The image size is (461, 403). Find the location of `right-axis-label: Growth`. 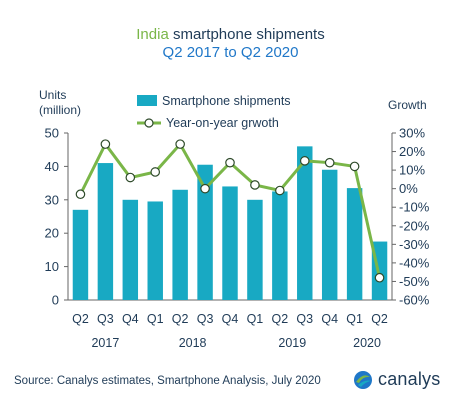

right-axis-label: Growth is located at coordinates (407, 105).